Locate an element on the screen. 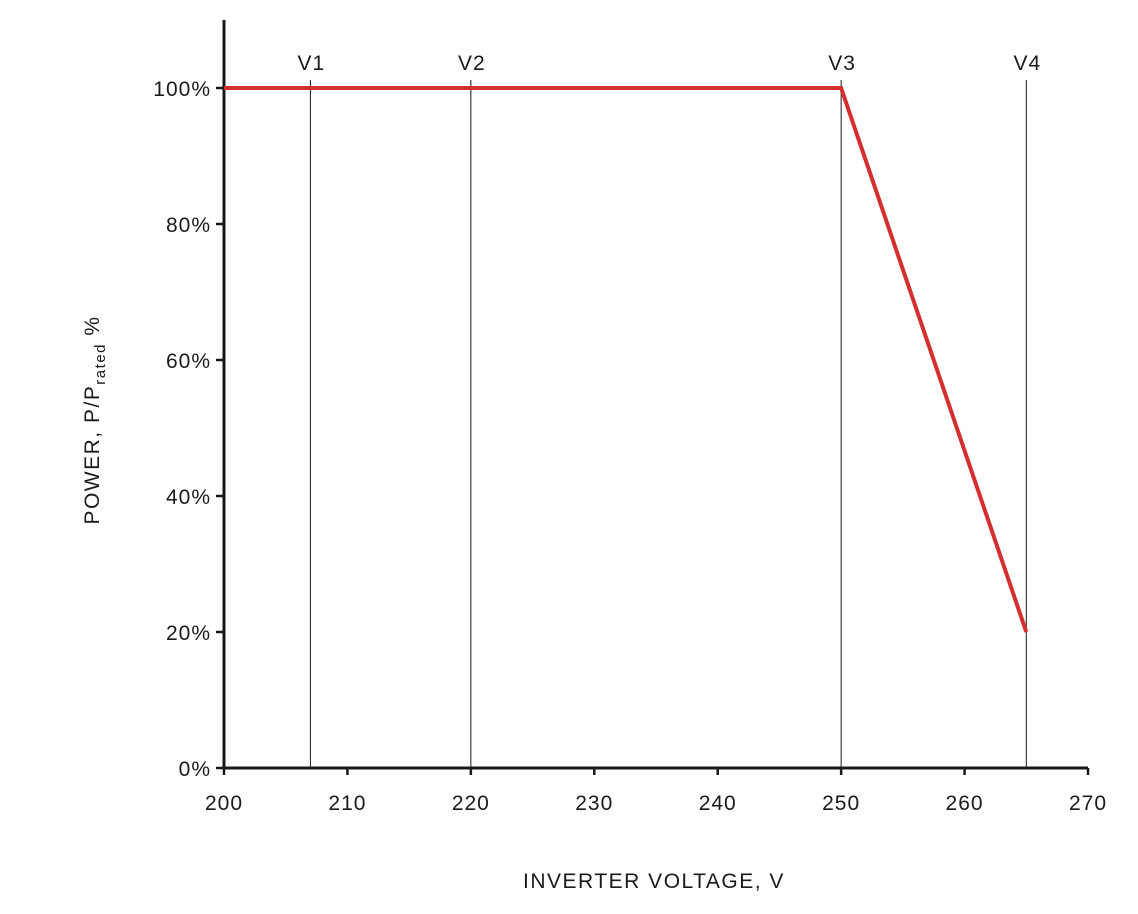 The height and width of the screenshot is (914, 1138). x-tick-label: 260 is located at coordinates (965, 803).